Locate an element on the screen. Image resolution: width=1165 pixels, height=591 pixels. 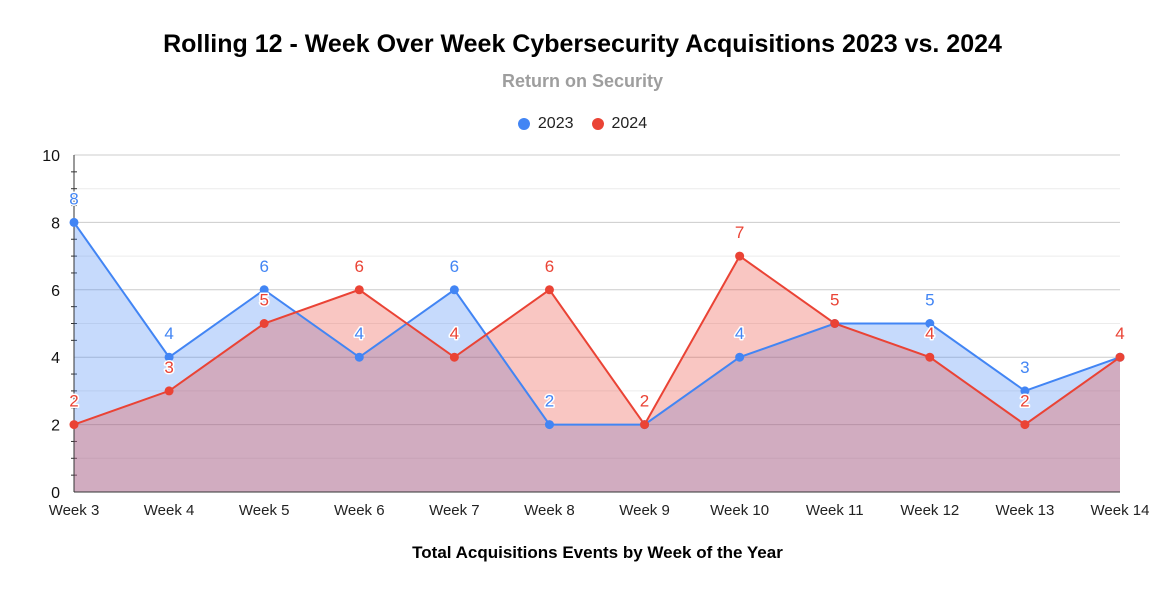
x-tick-label: Week 9 is located at coordinates (644, 510).